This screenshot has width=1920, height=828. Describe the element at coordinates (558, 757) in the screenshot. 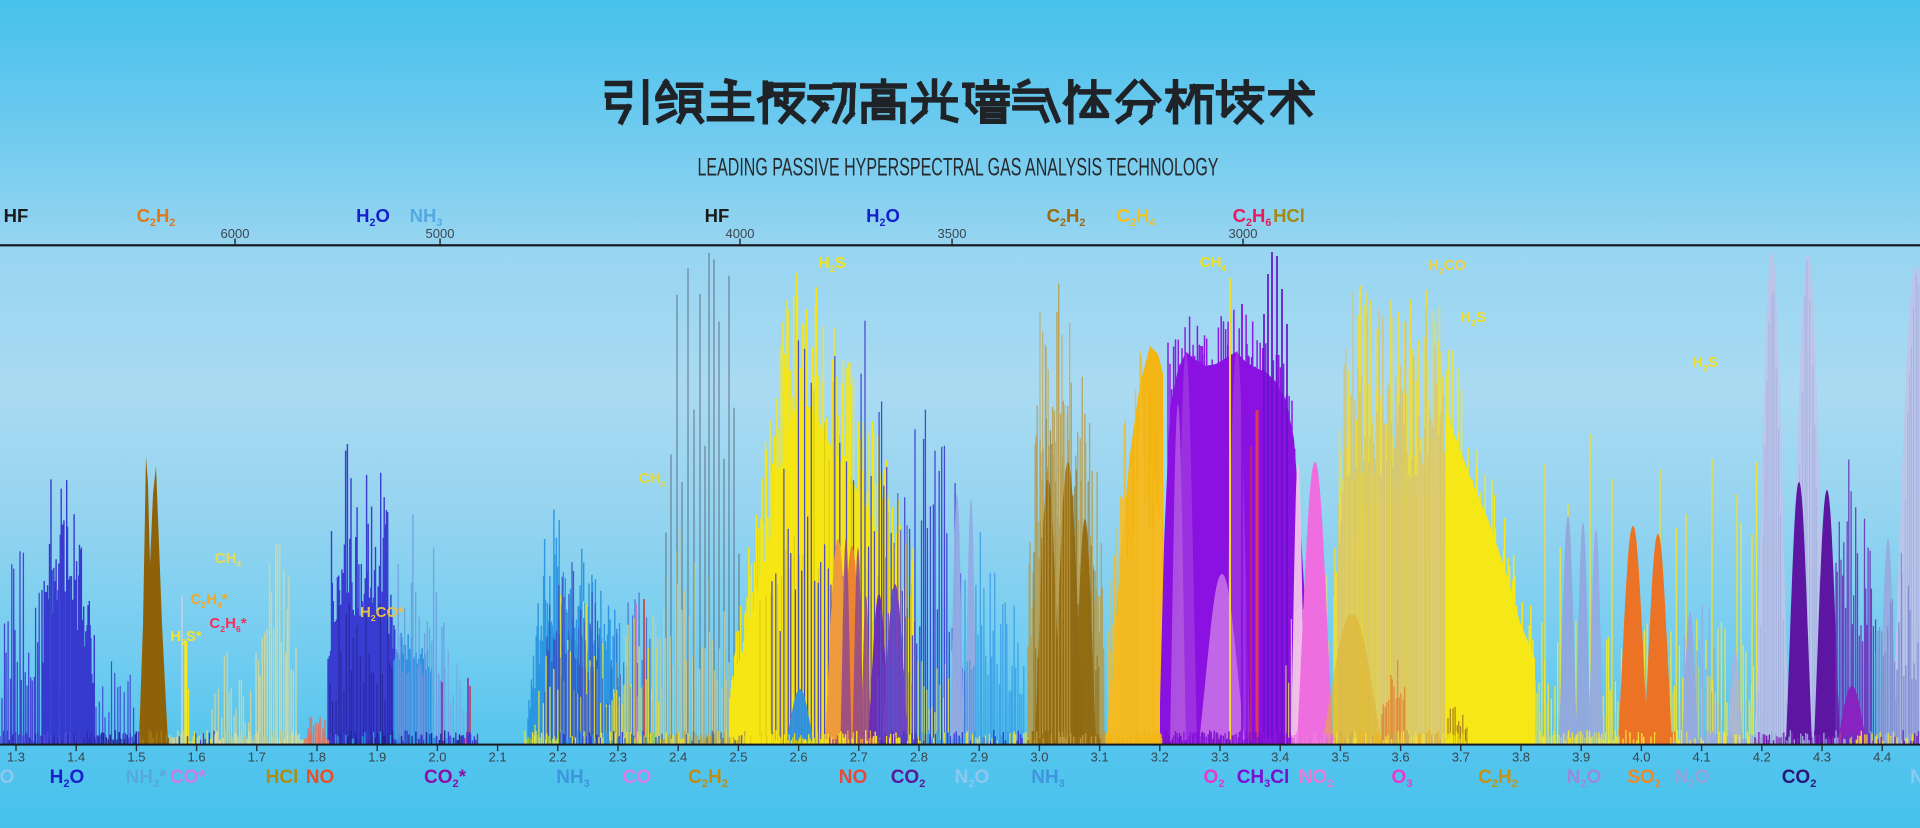

I see `svg-text: 2.2` at that location.